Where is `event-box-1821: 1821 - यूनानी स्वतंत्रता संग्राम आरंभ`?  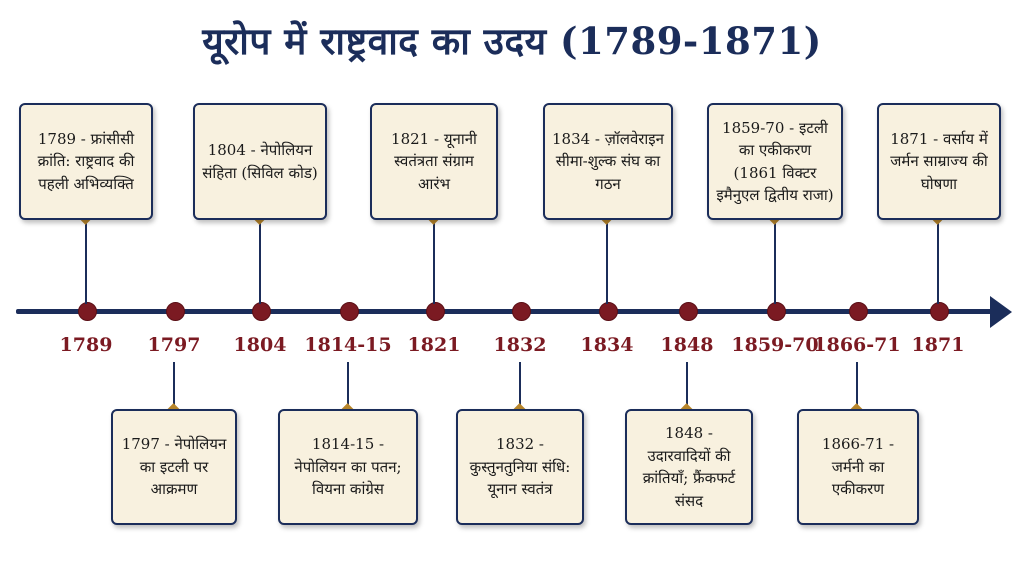
event-box-1821: 1821 - यूनानी स्वतंत्रता संग्राम आरंभ is located at coordinates (434, 161).